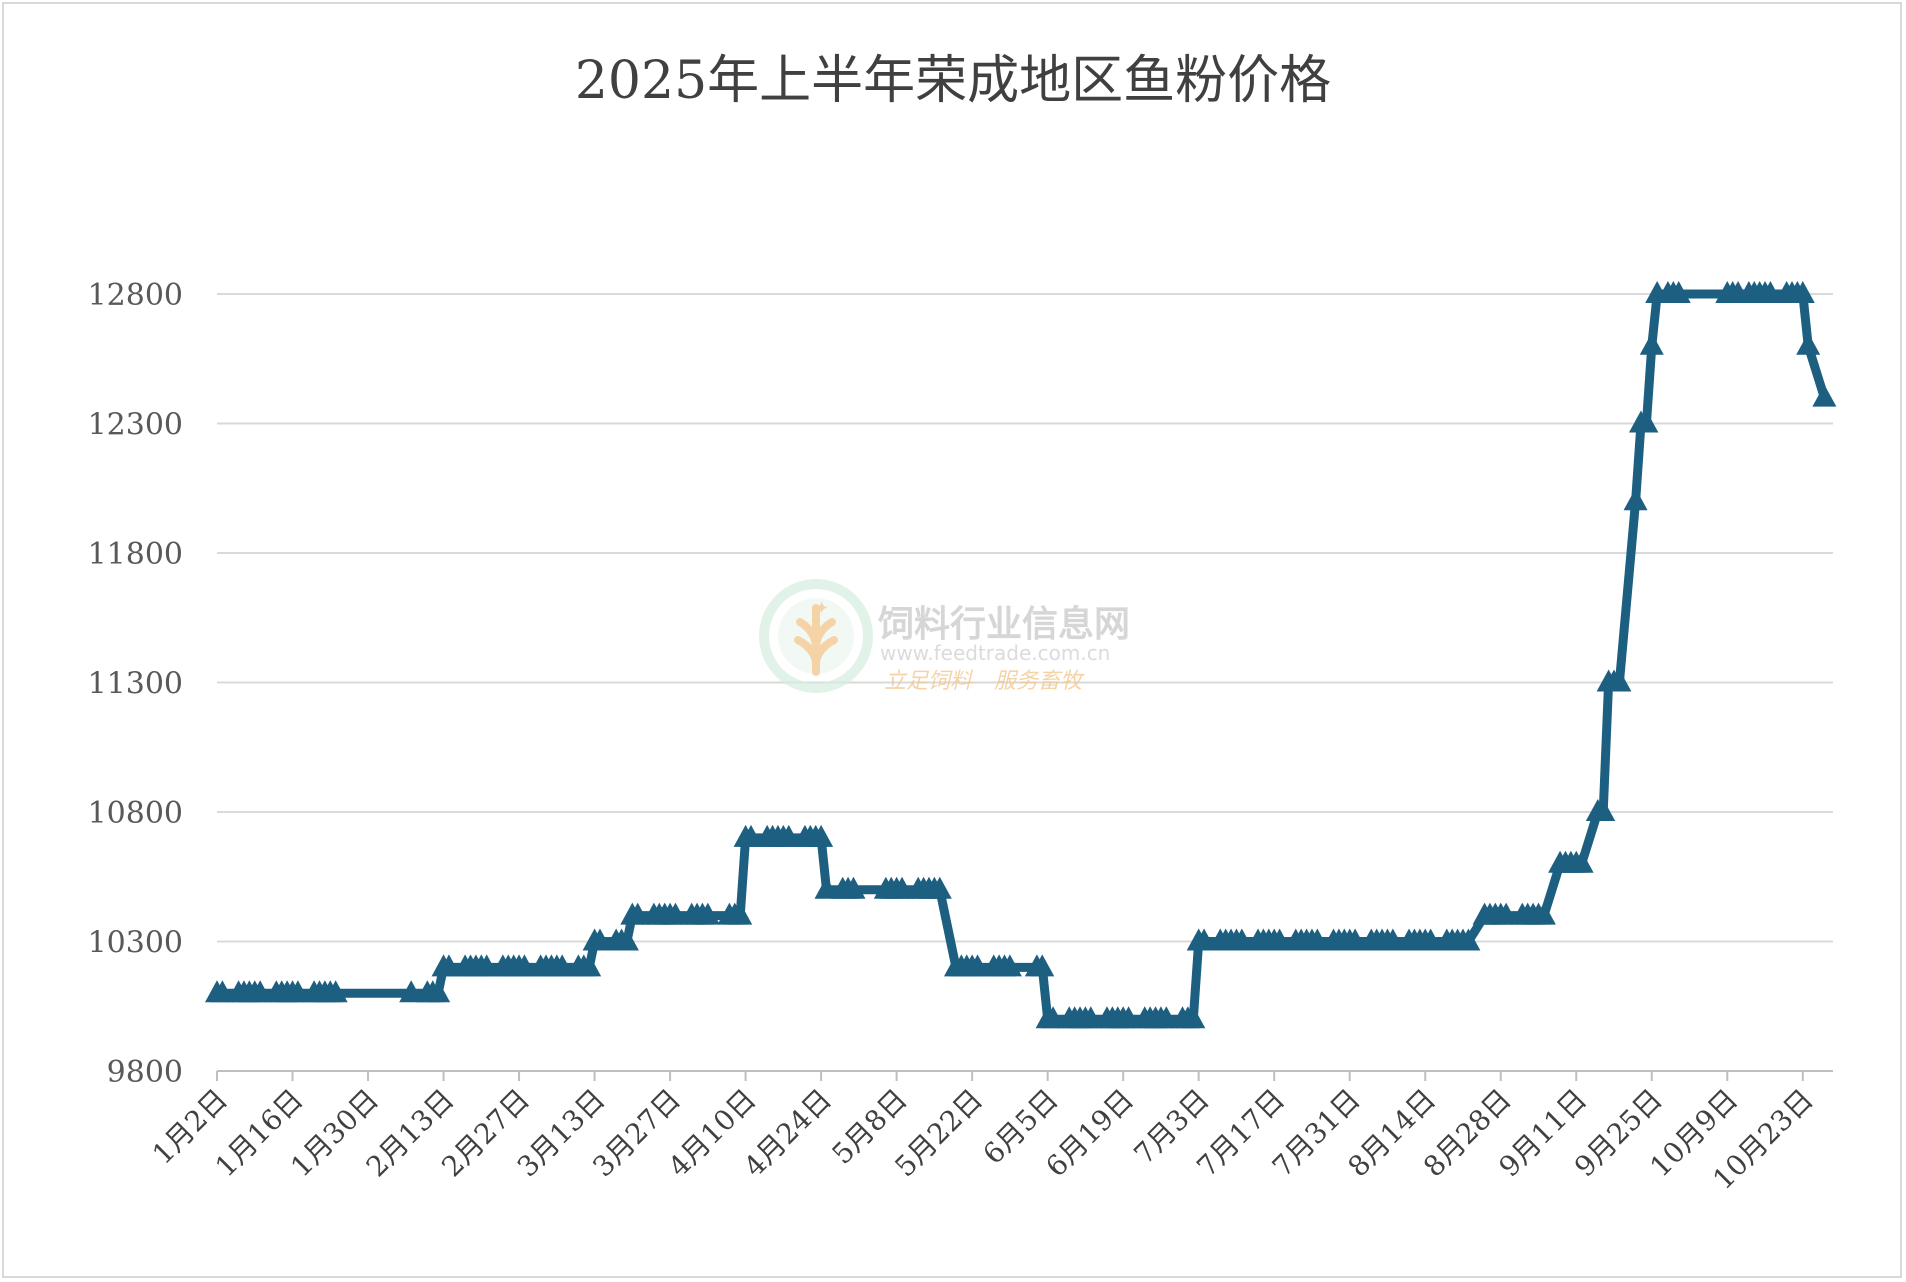 This screenshot has height=1282, width=1906. What do you see at coordinates (135, 295) in the screenshot?
I see `y-tick-label: 12800` at bounding box center [135, 295].